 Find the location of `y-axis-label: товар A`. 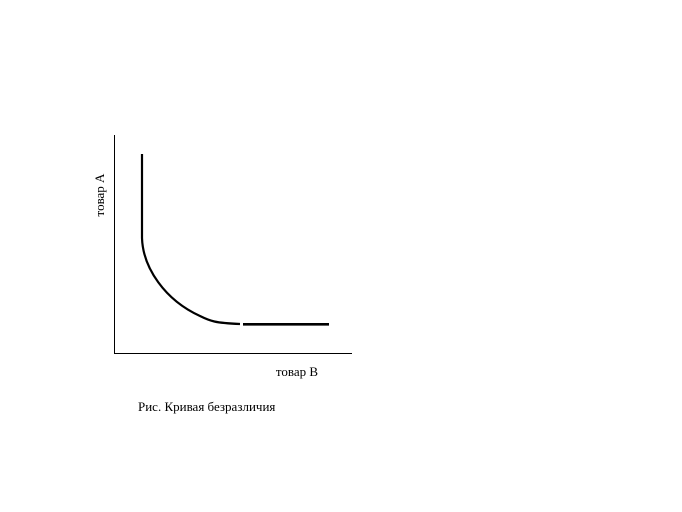

y-axis-label: товар A is located at coordinates (99, 194).